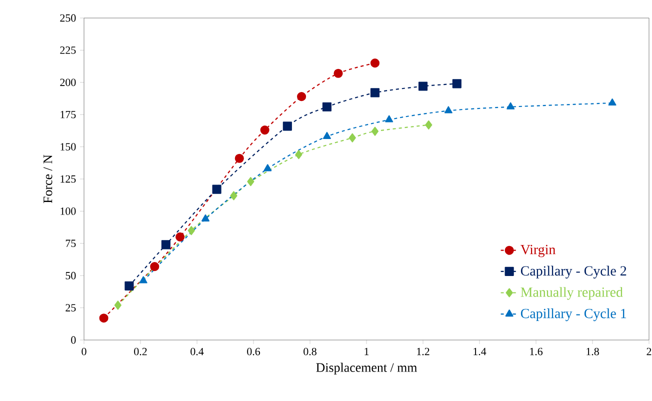 This screenshot has height=401, width=652. What do you see at coordinates (140, 352) in the screenshot?
I see `x-tick-label: 0.2` at bounding box center [140, 352].